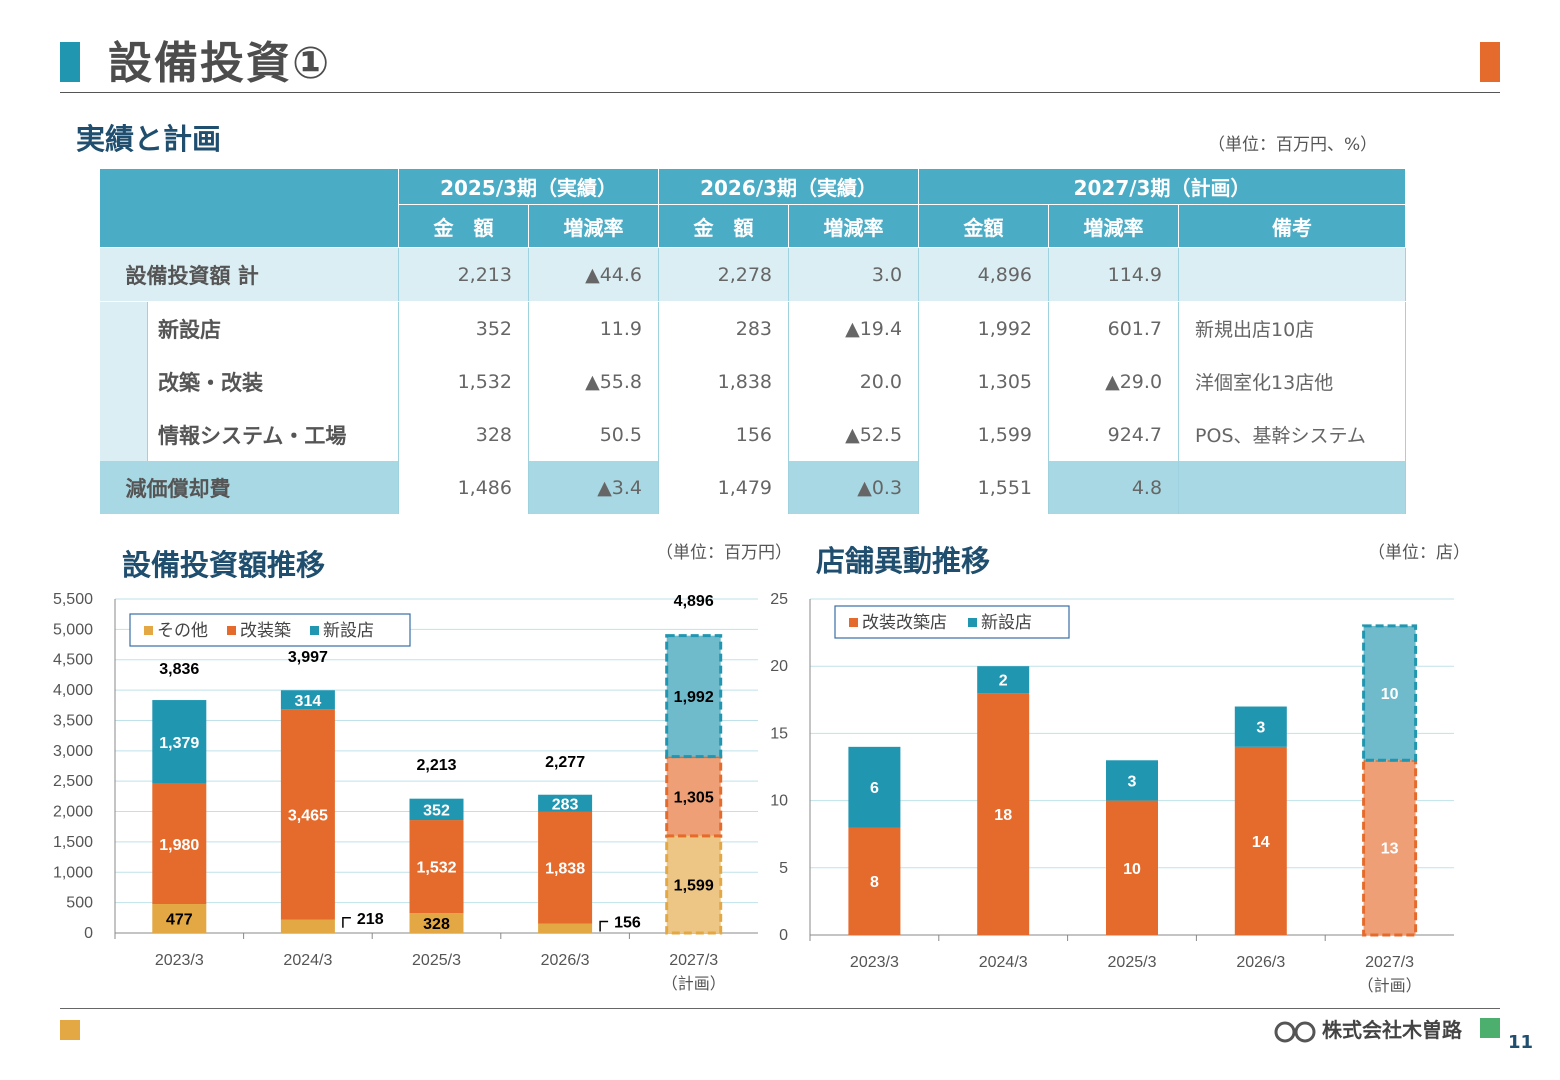 Image resolution: width=1560 pixels, height=1080 pixels. Describe the element at coordinates (874, 882) in the screenshot. I see `data-label: 8` at that location.